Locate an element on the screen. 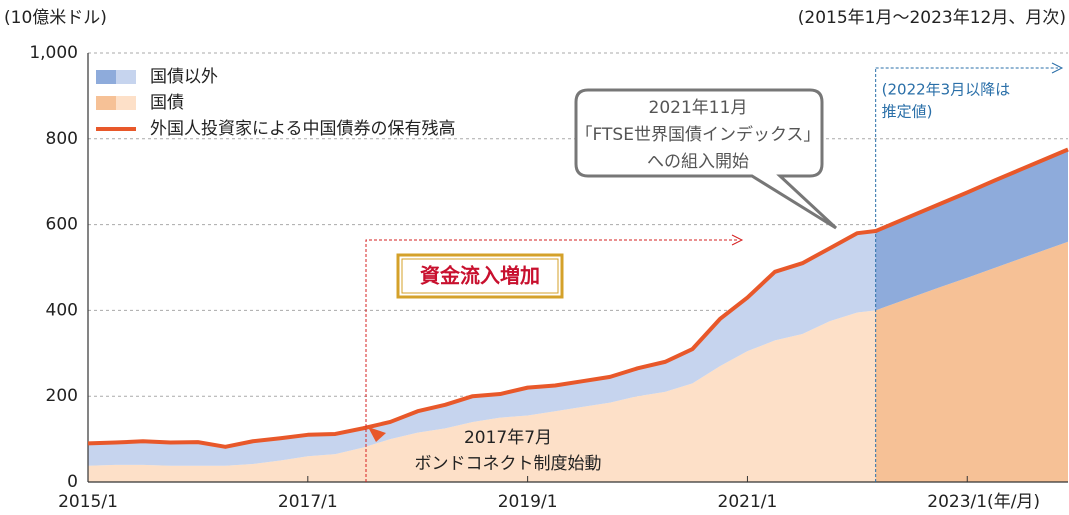 This screenshot has width=1069, height=515. bond-connect-arrow is located at coordinates (377, 434).